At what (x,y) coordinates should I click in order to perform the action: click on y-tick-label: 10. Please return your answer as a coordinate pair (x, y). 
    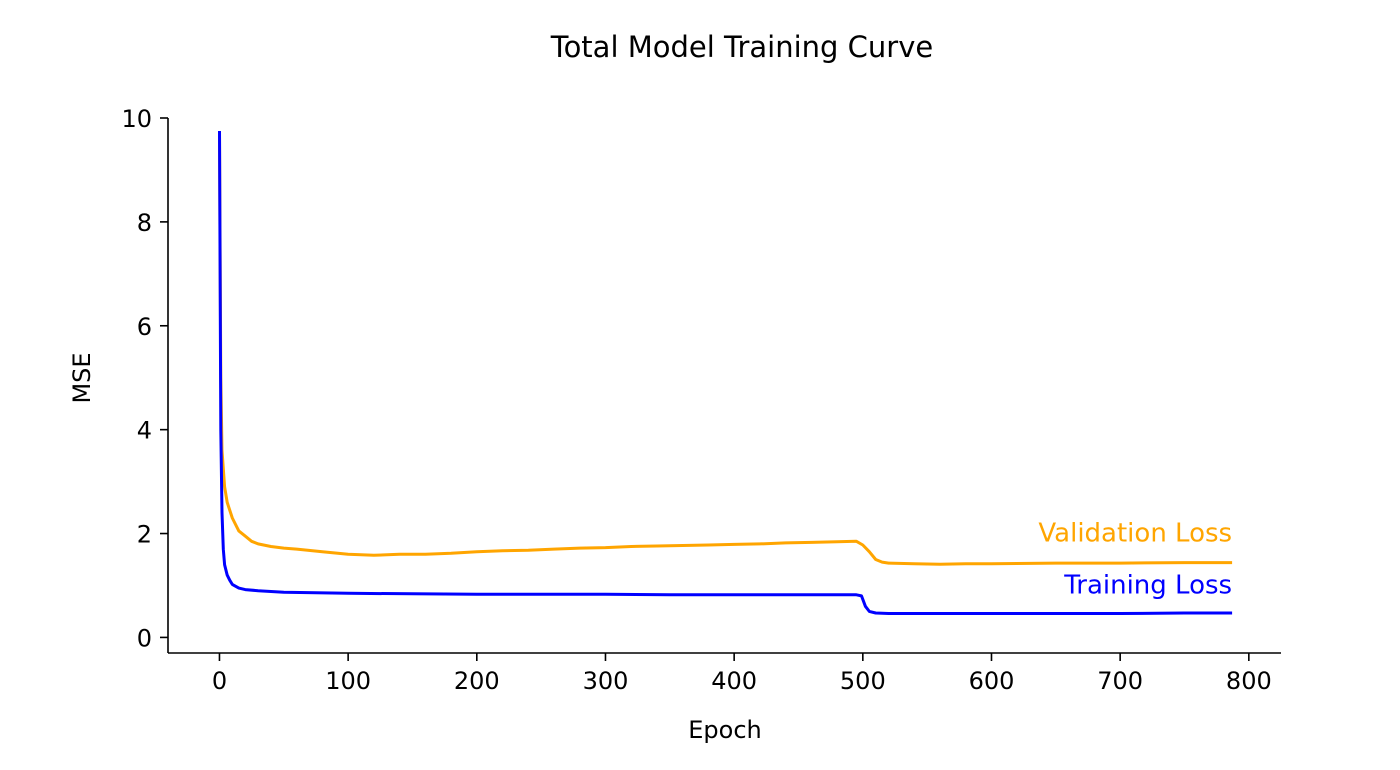
    Looking at the image, I should click on (136, 119).